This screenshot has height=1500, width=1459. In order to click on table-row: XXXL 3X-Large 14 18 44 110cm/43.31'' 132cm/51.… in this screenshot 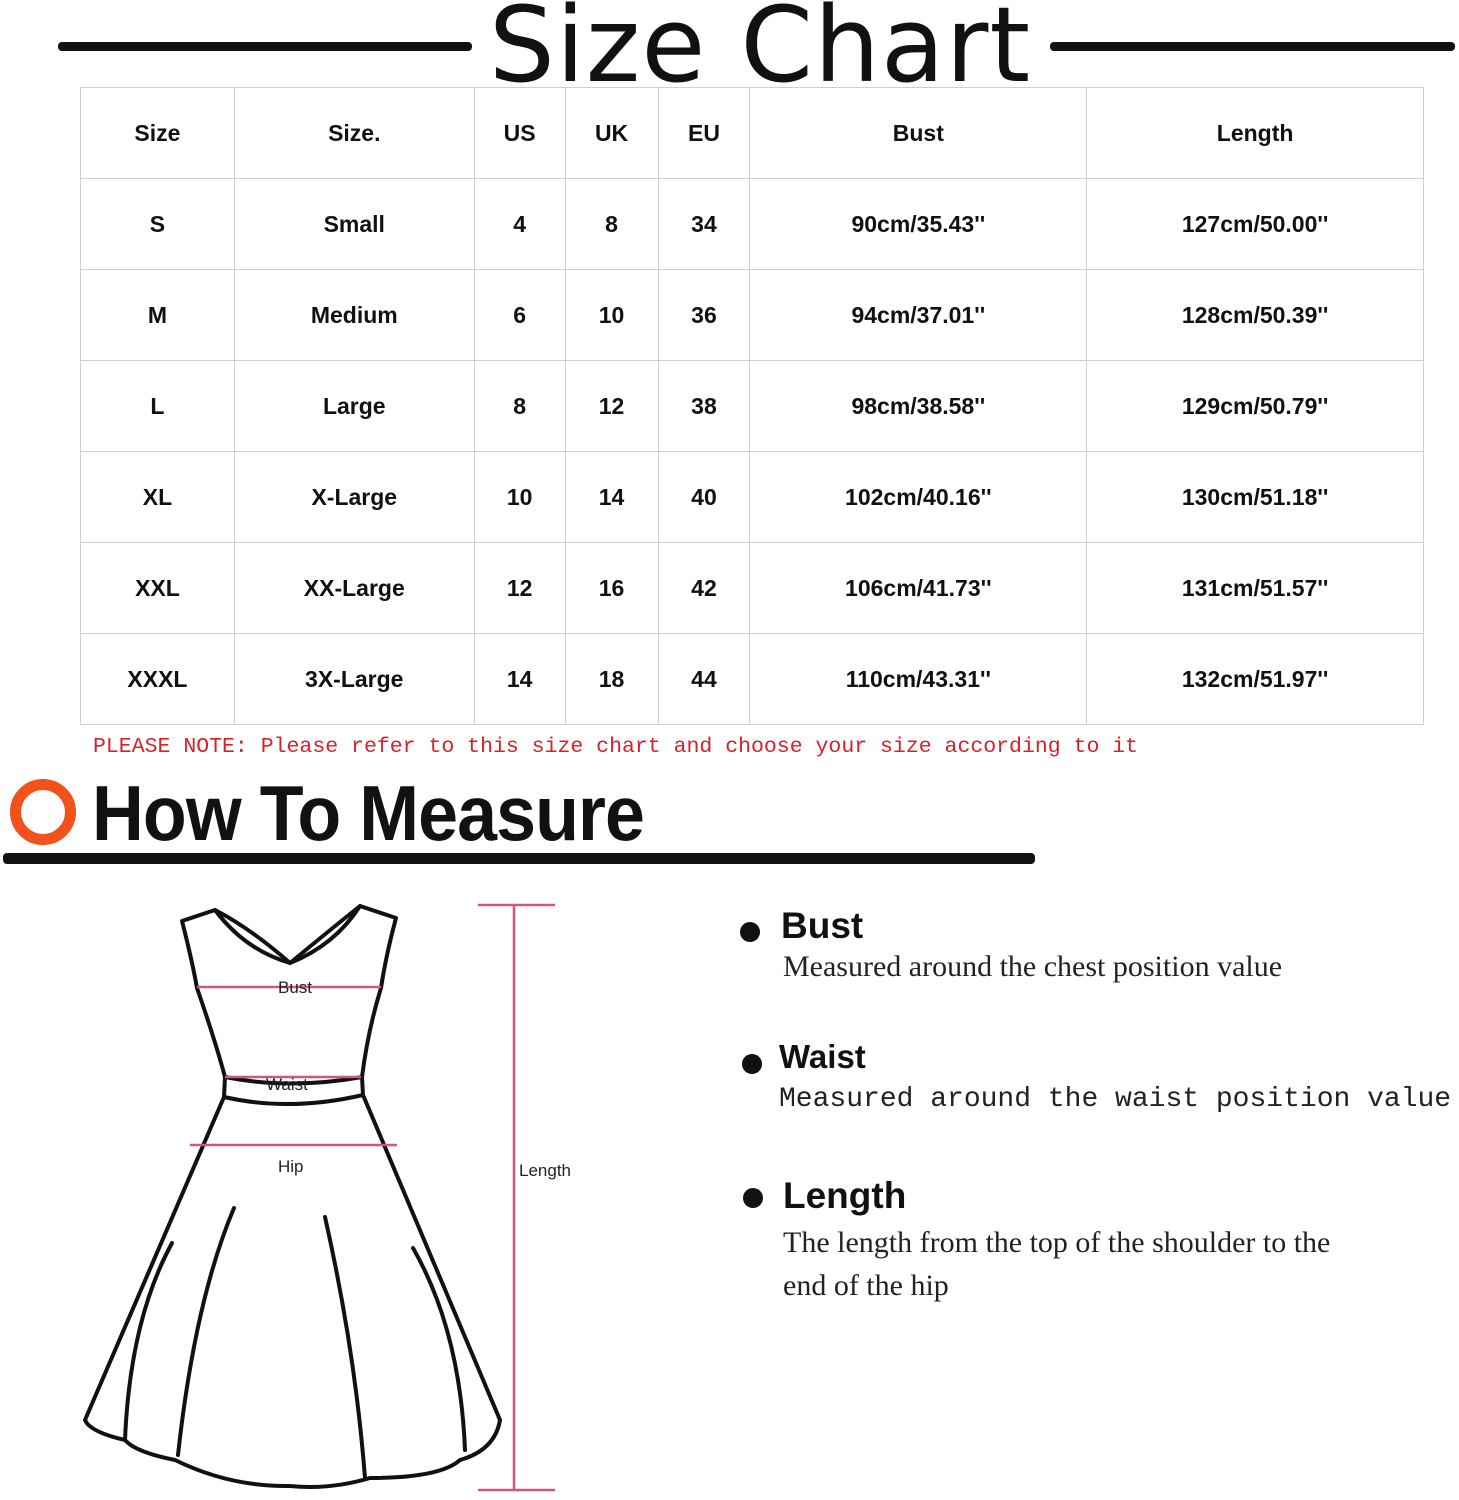, I will do `click(752, 679)`.